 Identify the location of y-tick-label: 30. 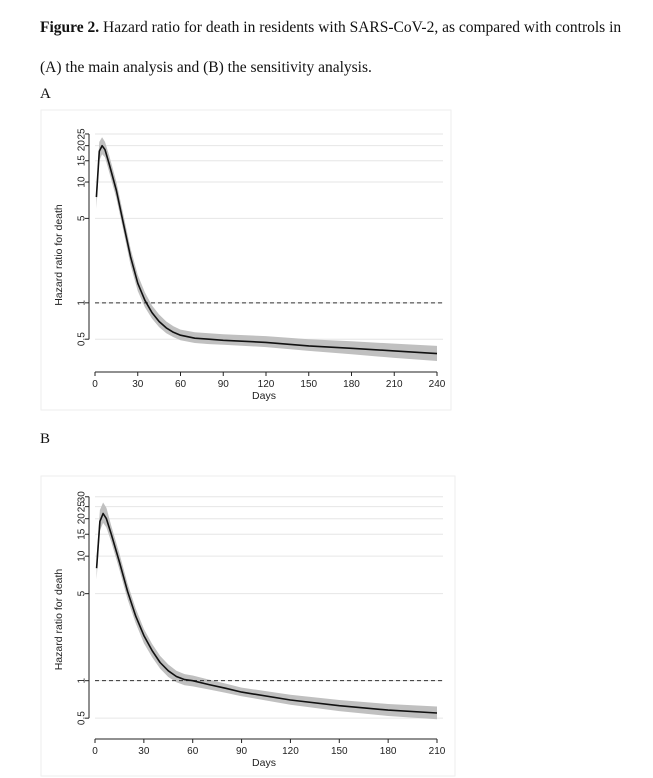
(82, 497).